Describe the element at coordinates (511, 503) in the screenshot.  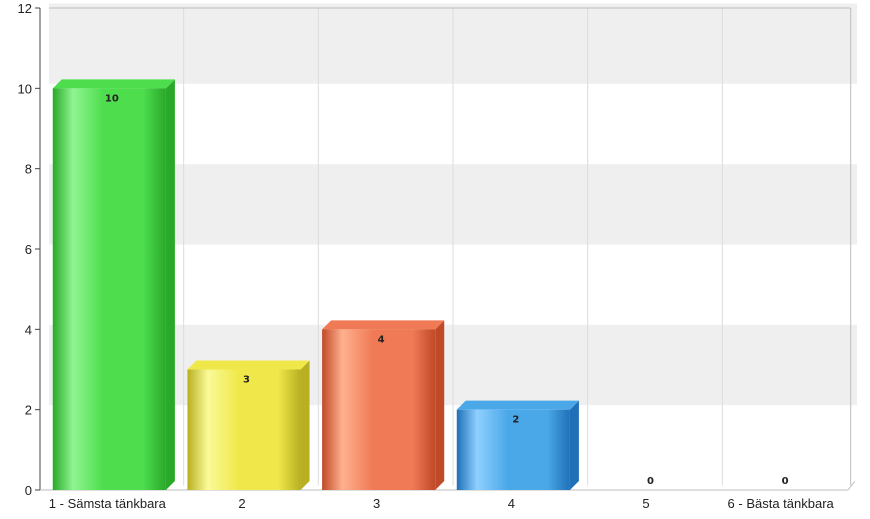
I see `x-tick-label: 4` at that location.